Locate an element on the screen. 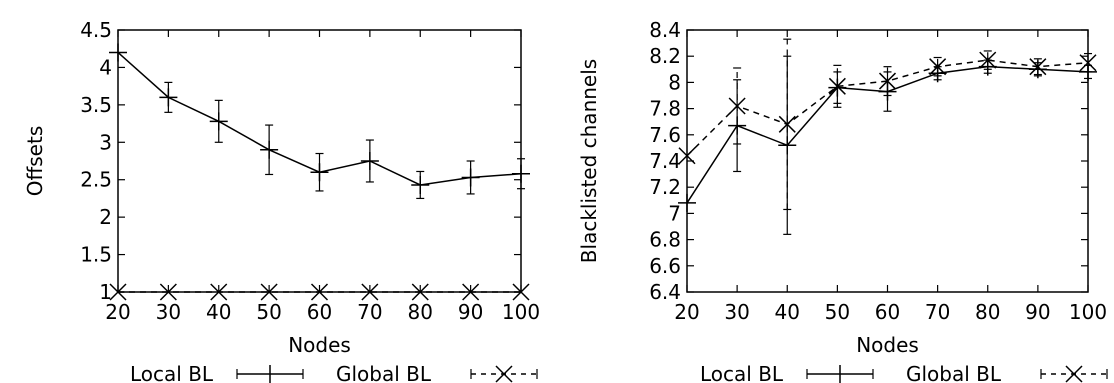  y-tick-label: 8.4 is located at coordinates (665, 30).